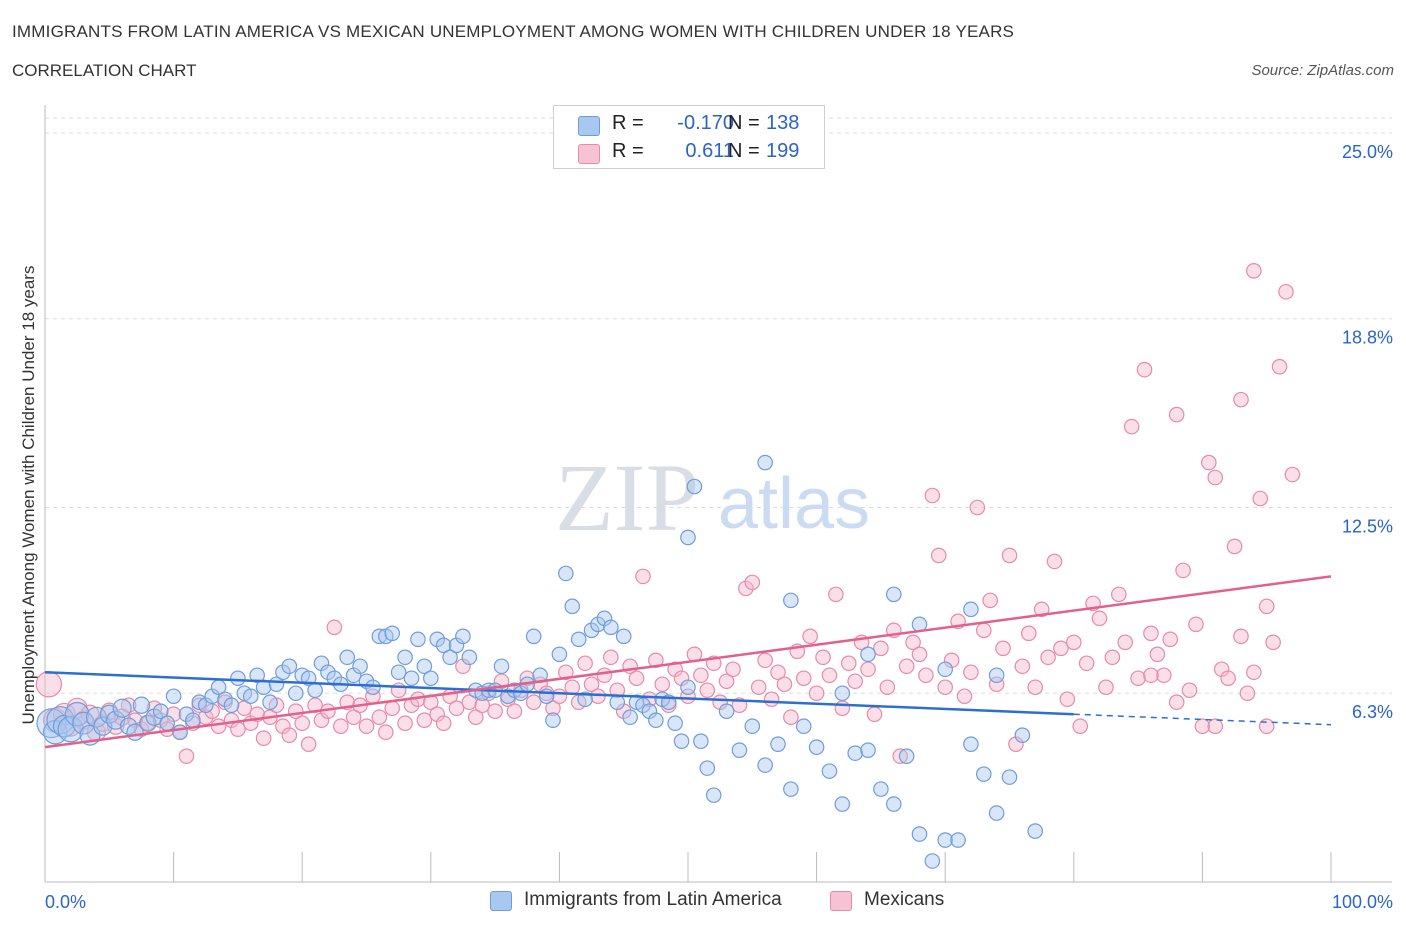 This screenshot has height=930, width=1406. Describe the element at coordinates (689, 137) in the screenshot. I see `stats-legend: R = -0.170 N = 138 R = 0.611 N = 199` at that location.